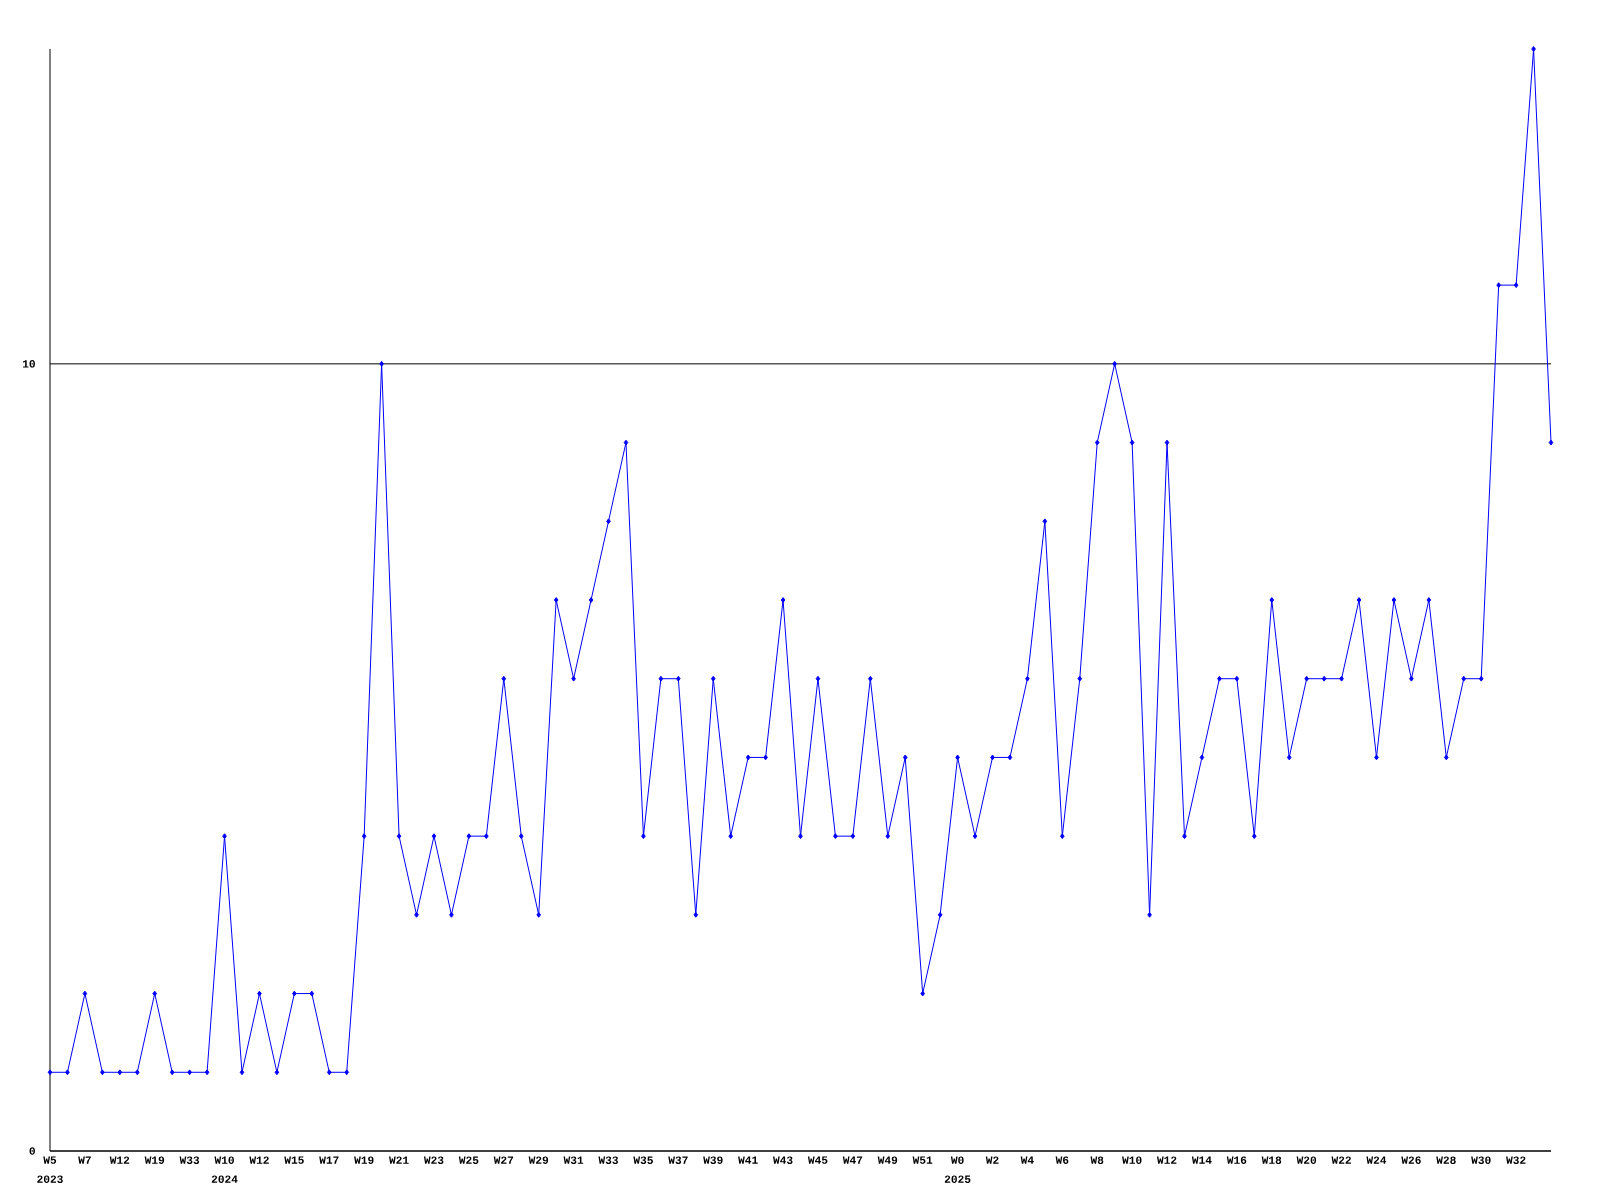  Describe the element at coordinates (1411, 1160) in the screenshot. I see `x-tick-label: W26` at that location.